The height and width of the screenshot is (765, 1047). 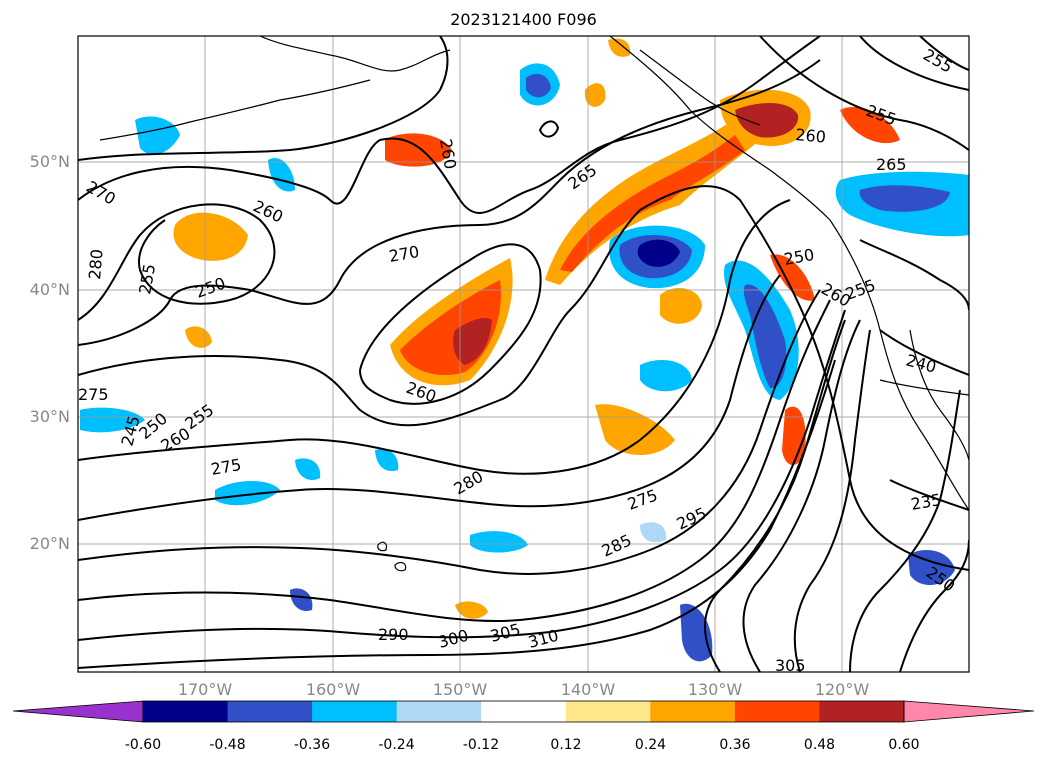 I want to click on fill-negative-center-dark, so click(x=658, y=253).